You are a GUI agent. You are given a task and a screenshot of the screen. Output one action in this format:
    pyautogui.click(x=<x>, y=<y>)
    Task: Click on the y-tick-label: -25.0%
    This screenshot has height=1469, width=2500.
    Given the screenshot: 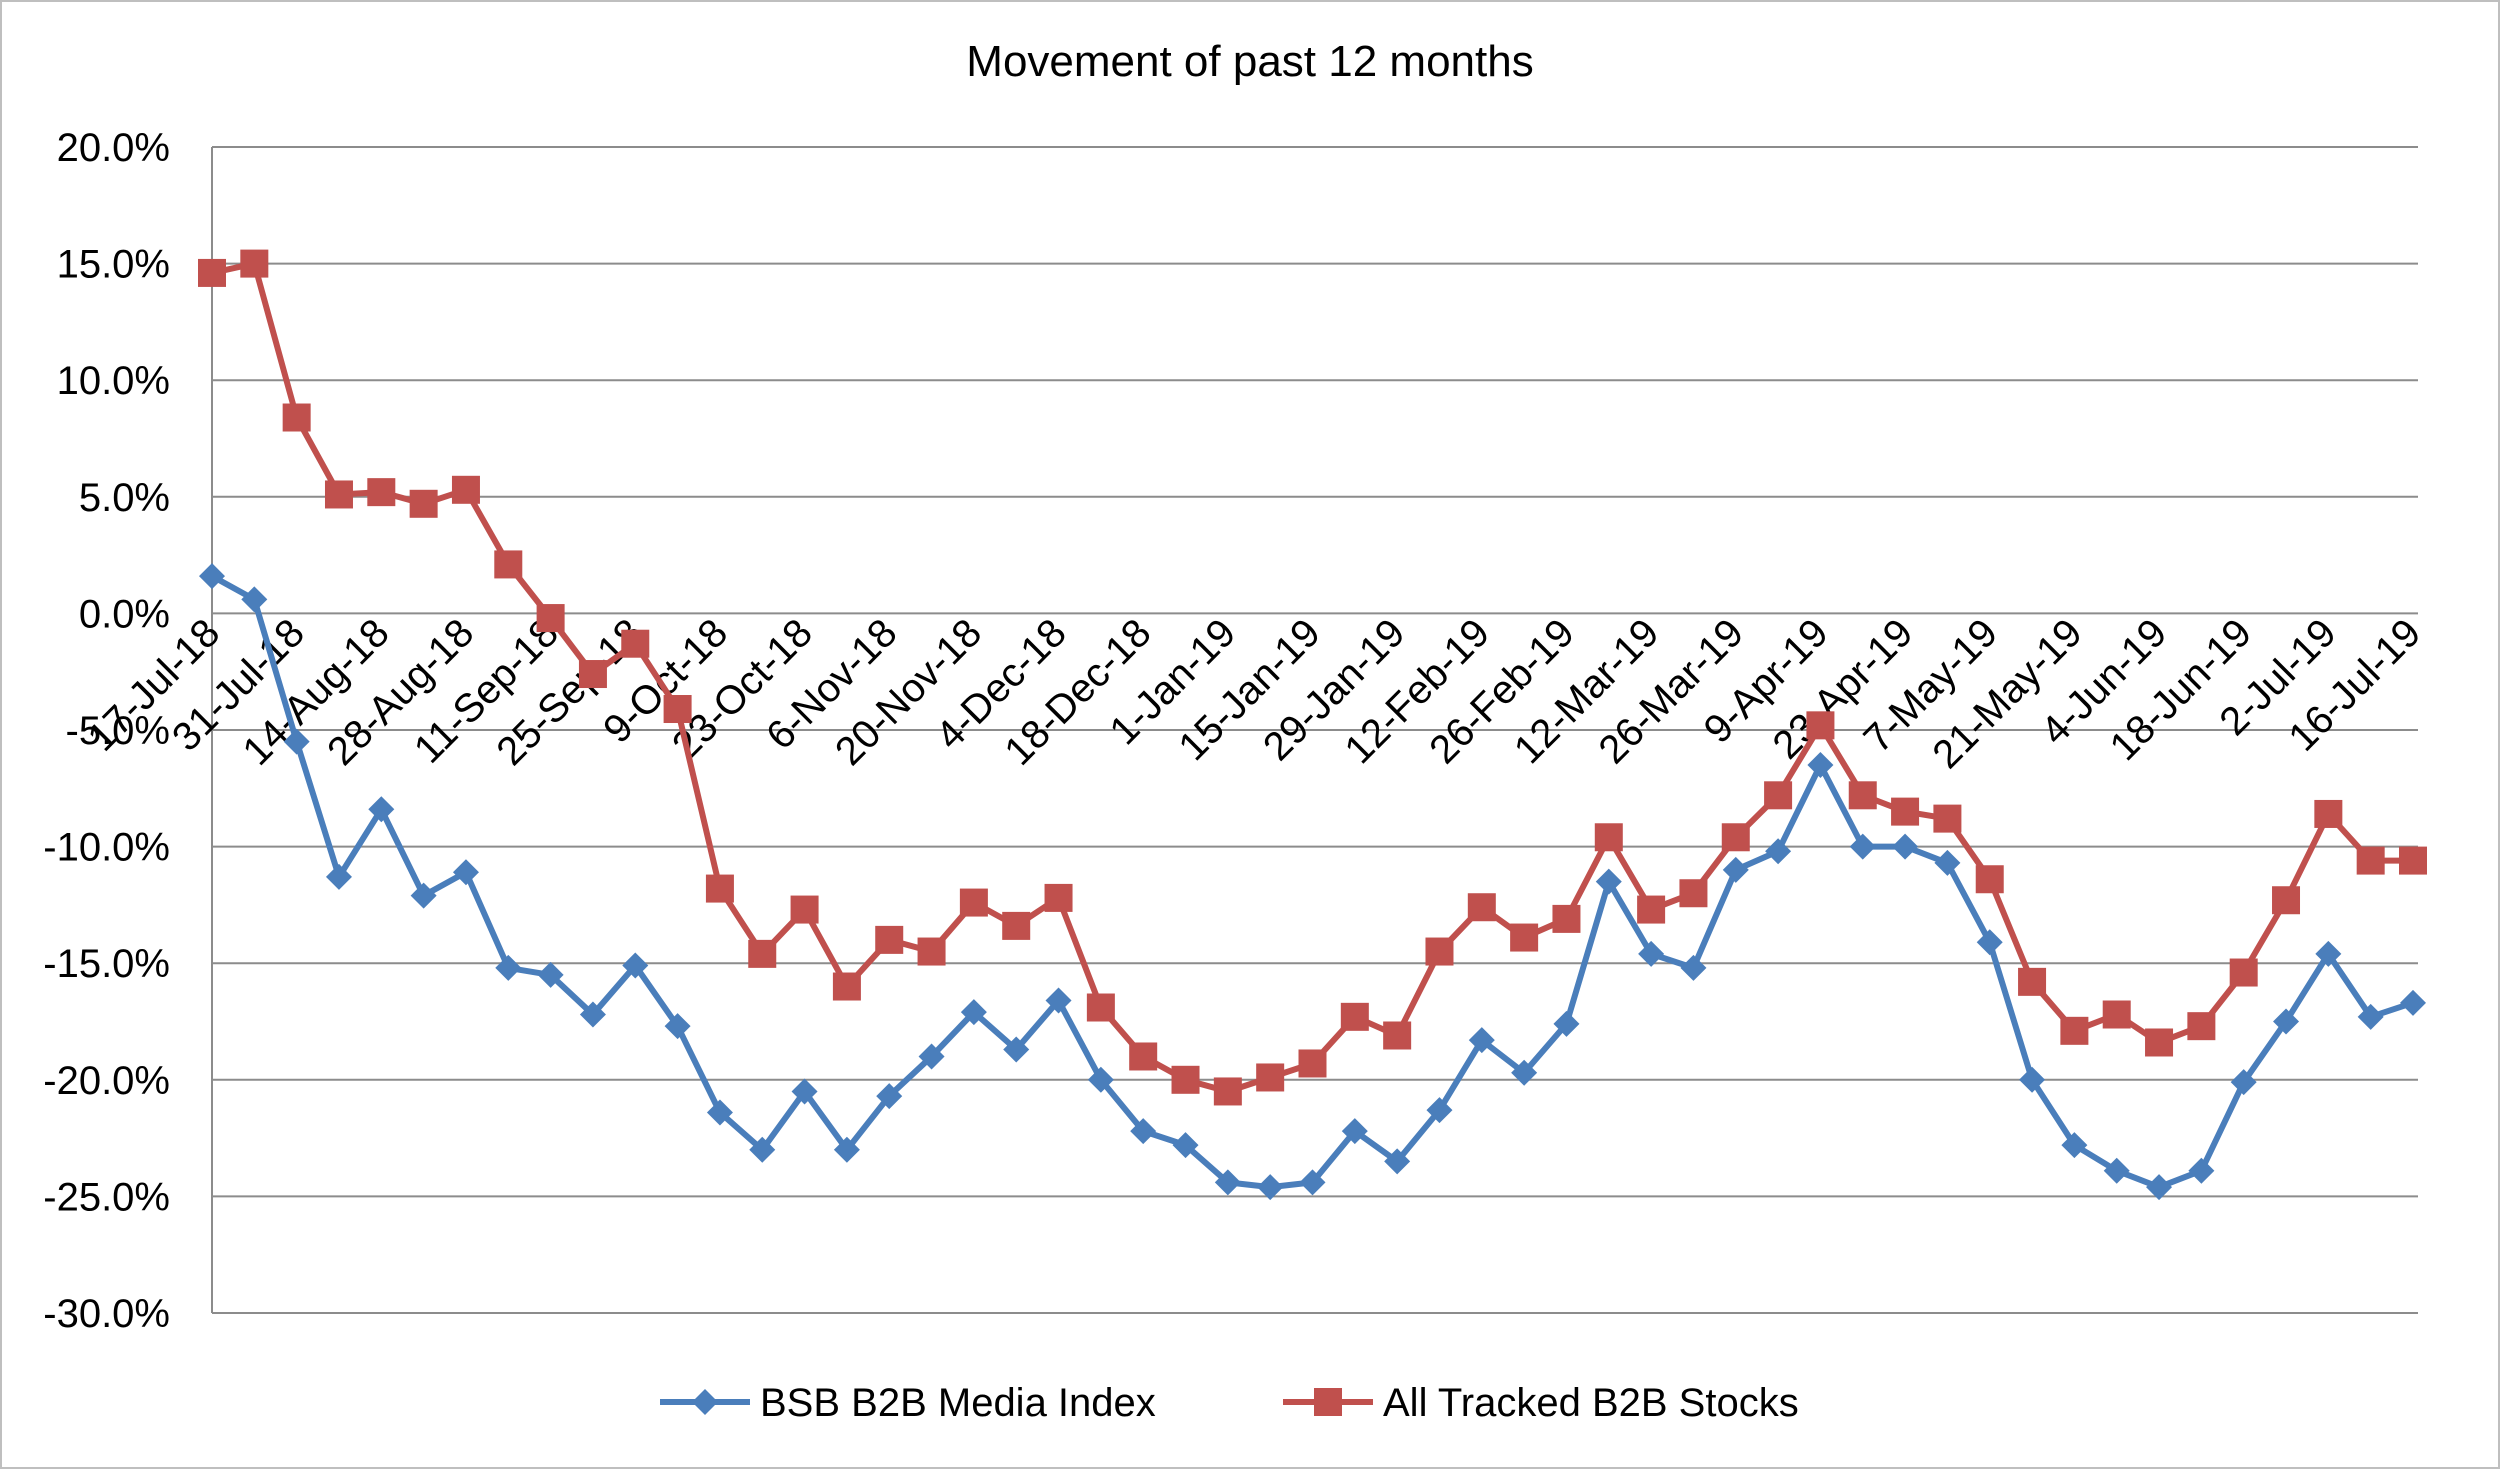 What is the action you would take?
    pyautogui.click(x=106, y=1197)
    